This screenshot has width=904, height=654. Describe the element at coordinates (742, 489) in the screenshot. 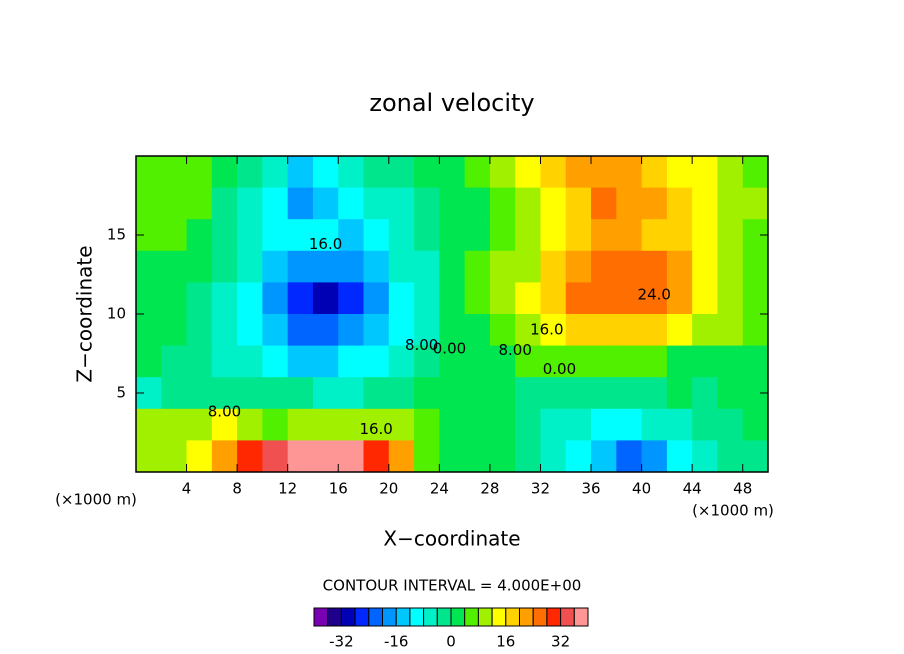

I see `x-tick-label: 48` at that location.